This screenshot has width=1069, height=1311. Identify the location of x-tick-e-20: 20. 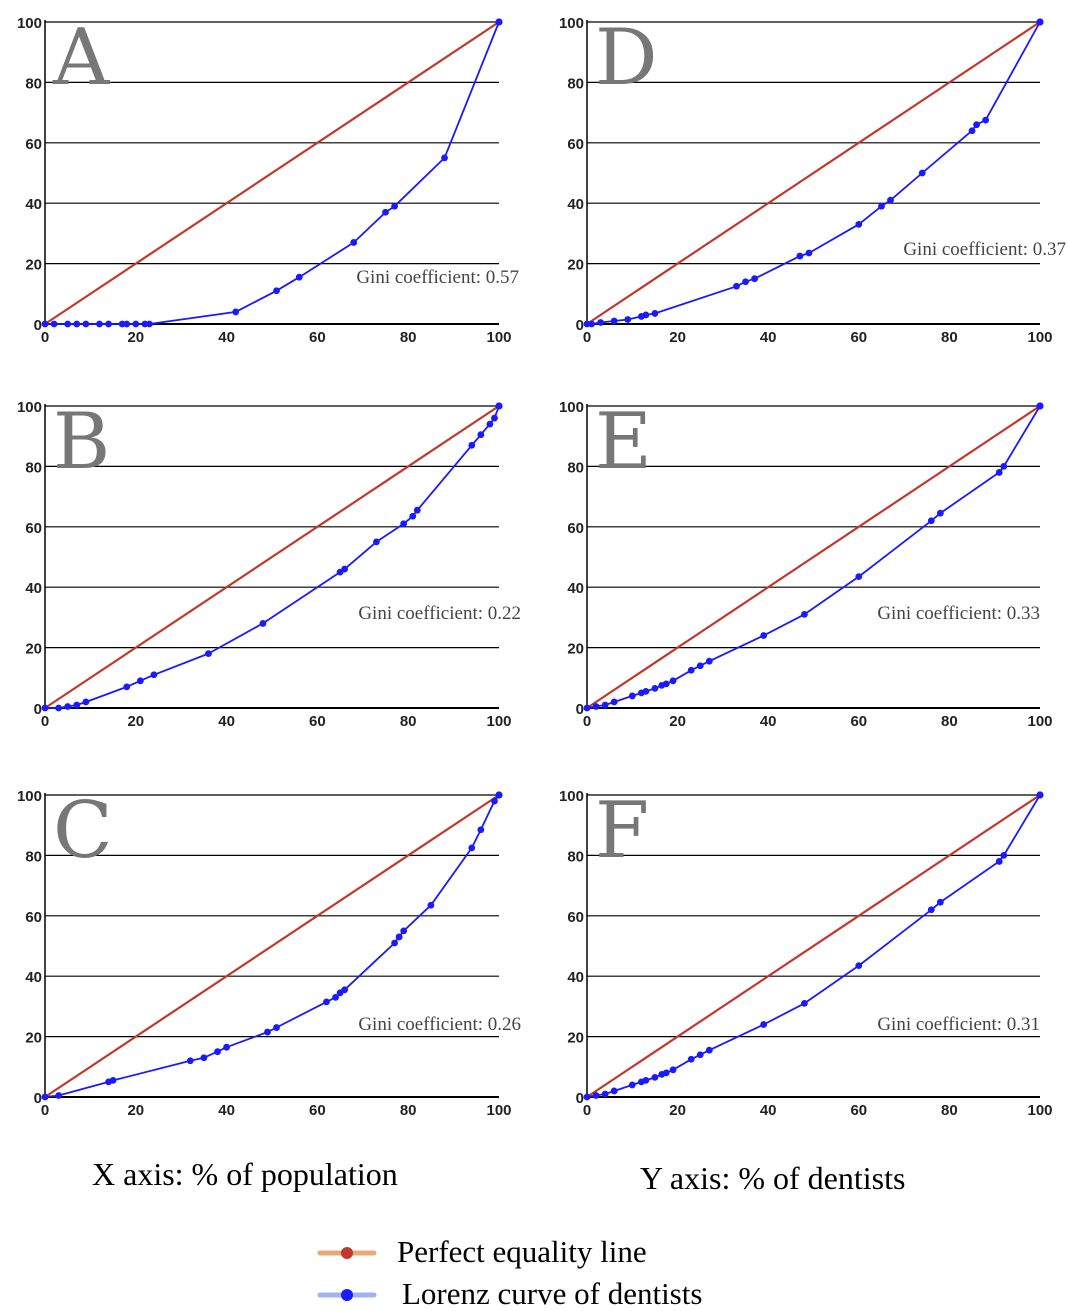
(677, 721).